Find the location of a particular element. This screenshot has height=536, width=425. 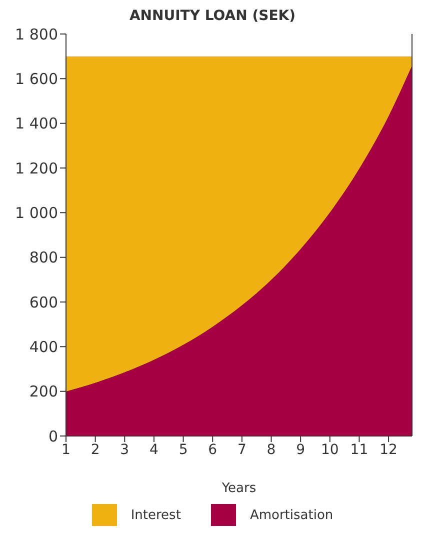

y-tick-label: 1 000 is located at coordinates (36, 213).